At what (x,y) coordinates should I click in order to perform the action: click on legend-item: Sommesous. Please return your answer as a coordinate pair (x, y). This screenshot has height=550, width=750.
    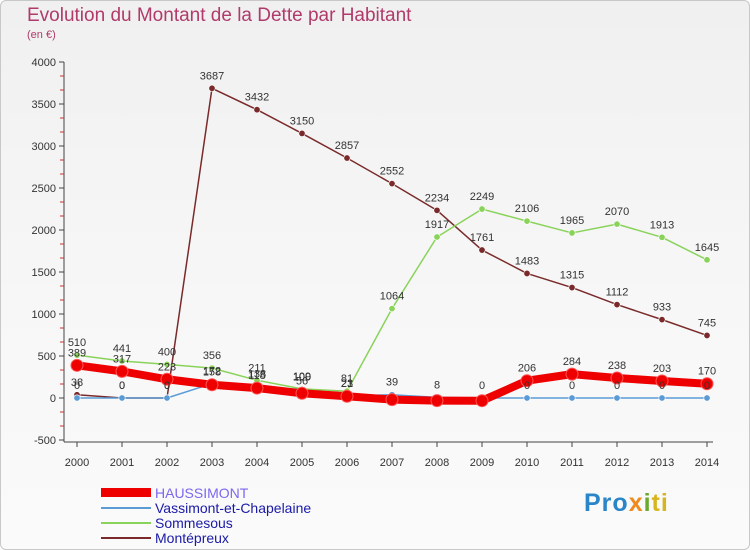
    Looking at the image, I should click on (206, 522).